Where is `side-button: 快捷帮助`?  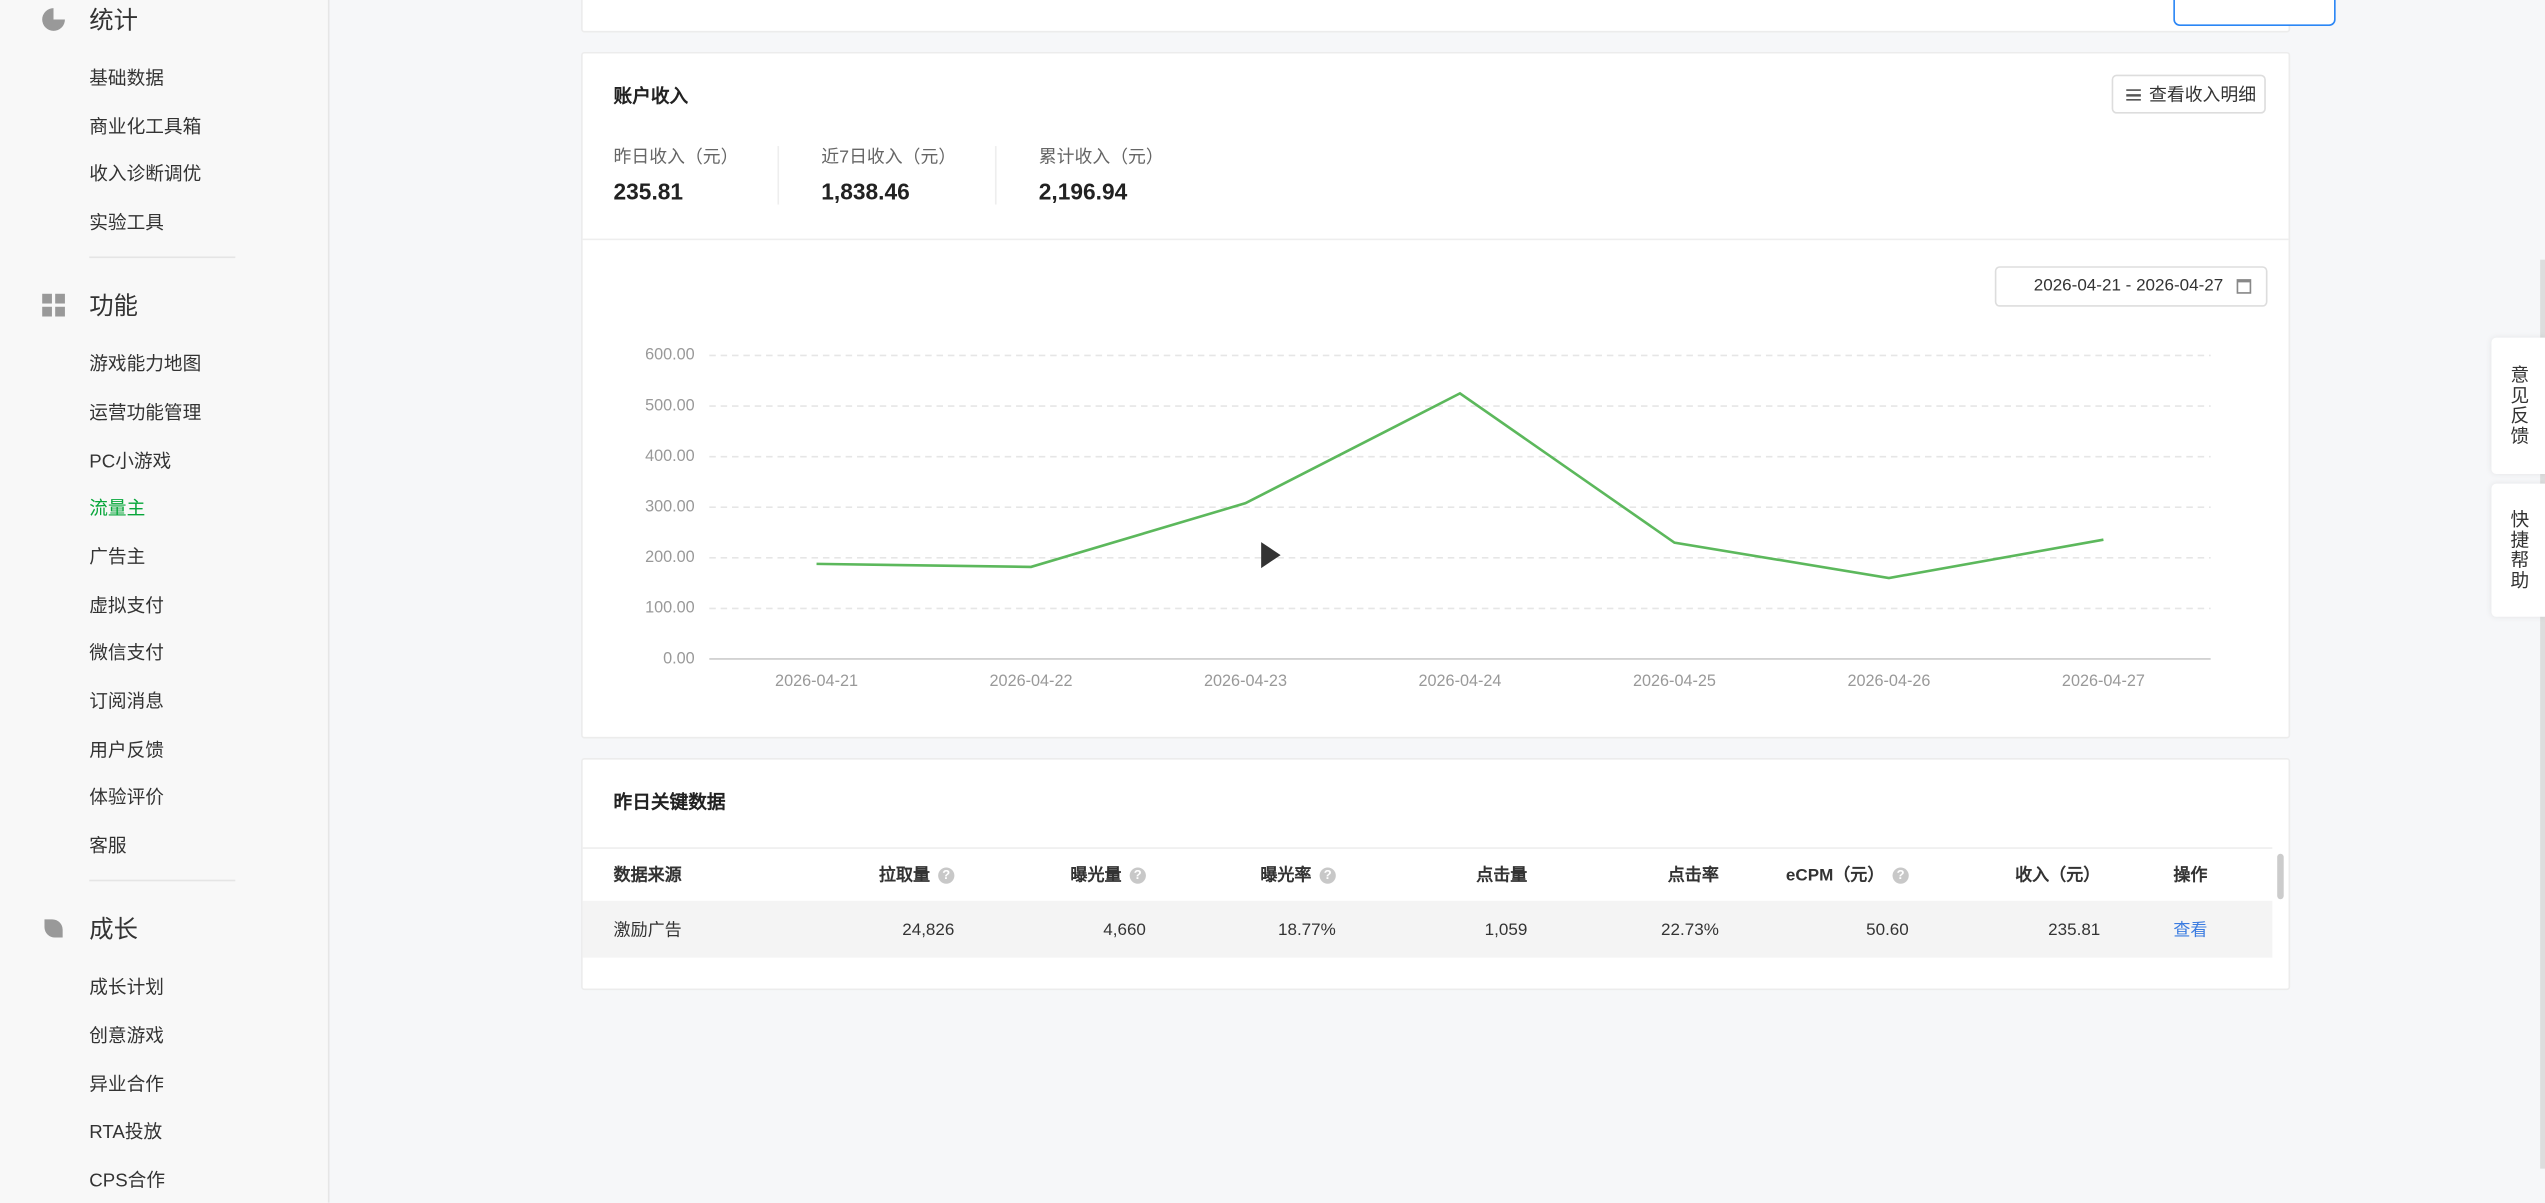
side-button: 快捷帮助 is located at coordinates (2518, 550).